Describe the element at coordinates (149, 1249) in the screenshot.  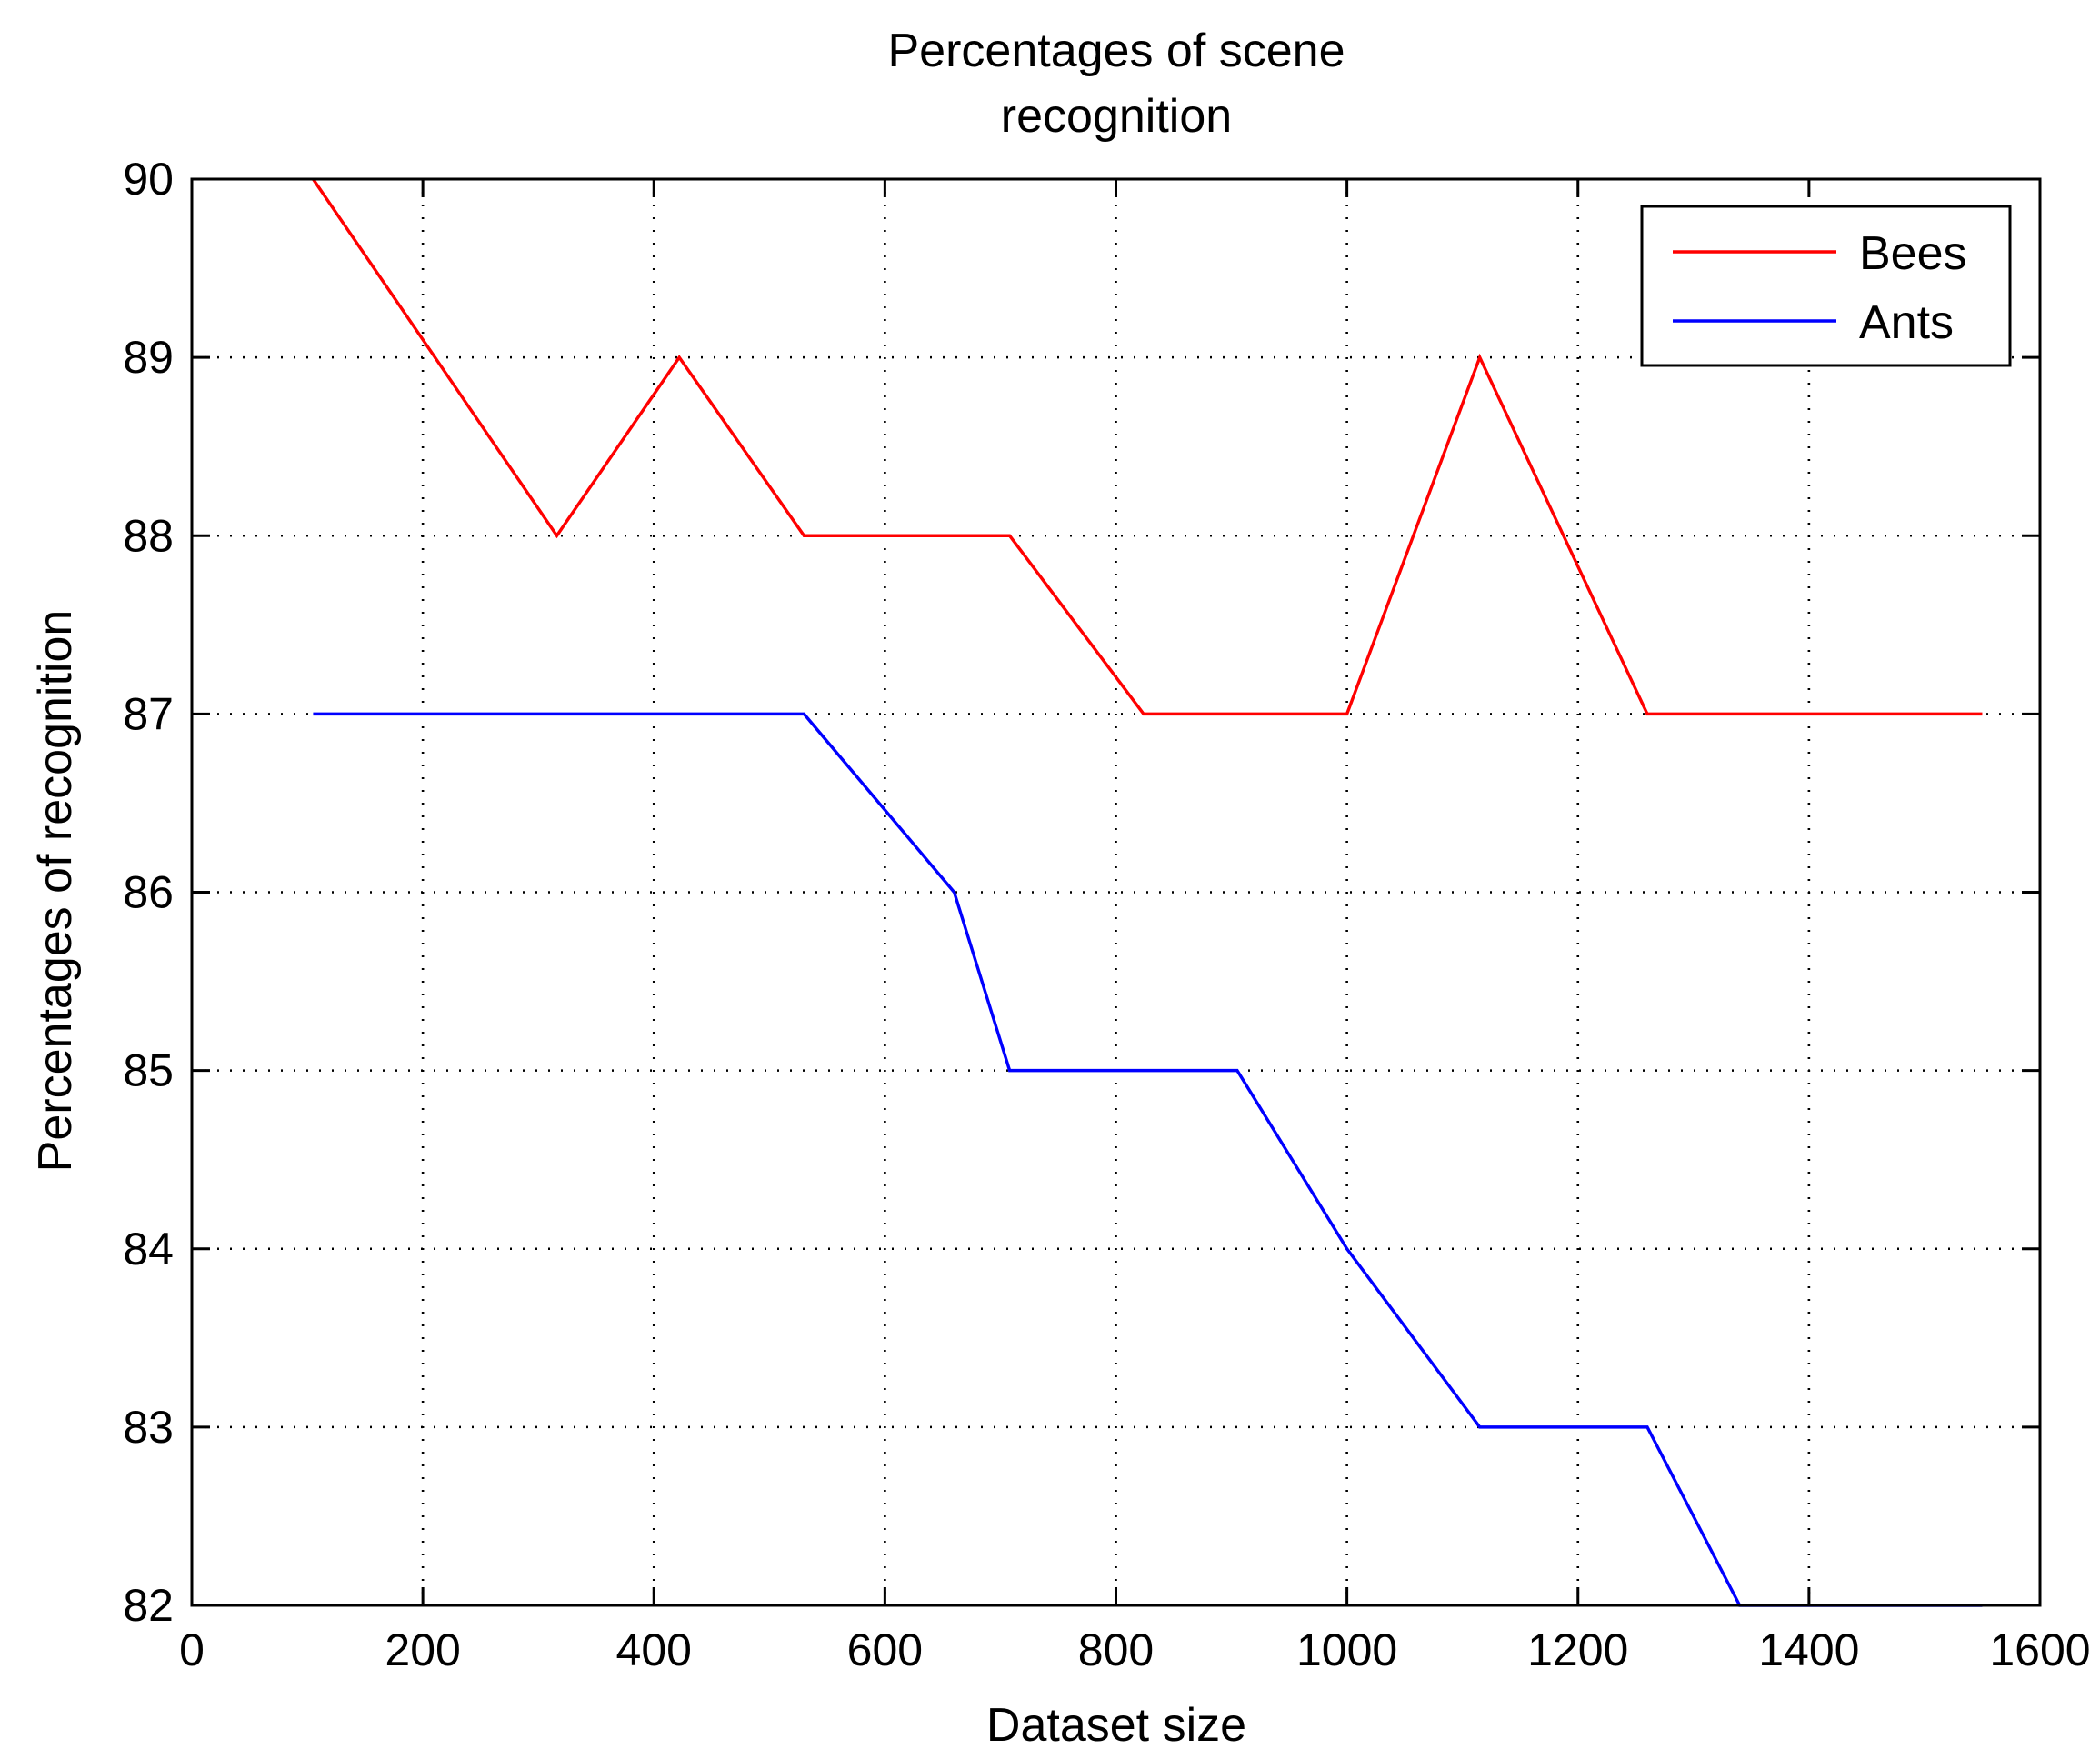
I see `y-tick-label: 84` at that location.